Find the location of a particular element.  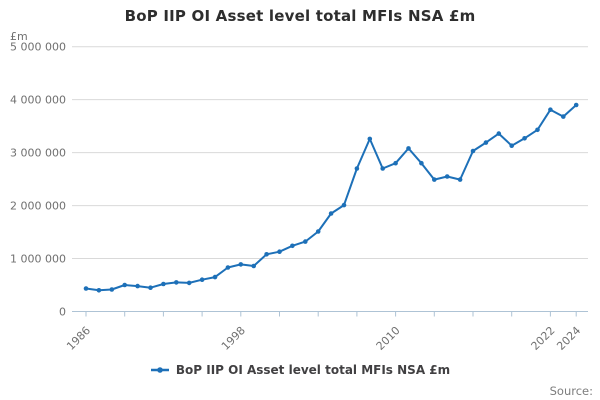

x-tick-label: 2010 is located at coordinates (388, 338).